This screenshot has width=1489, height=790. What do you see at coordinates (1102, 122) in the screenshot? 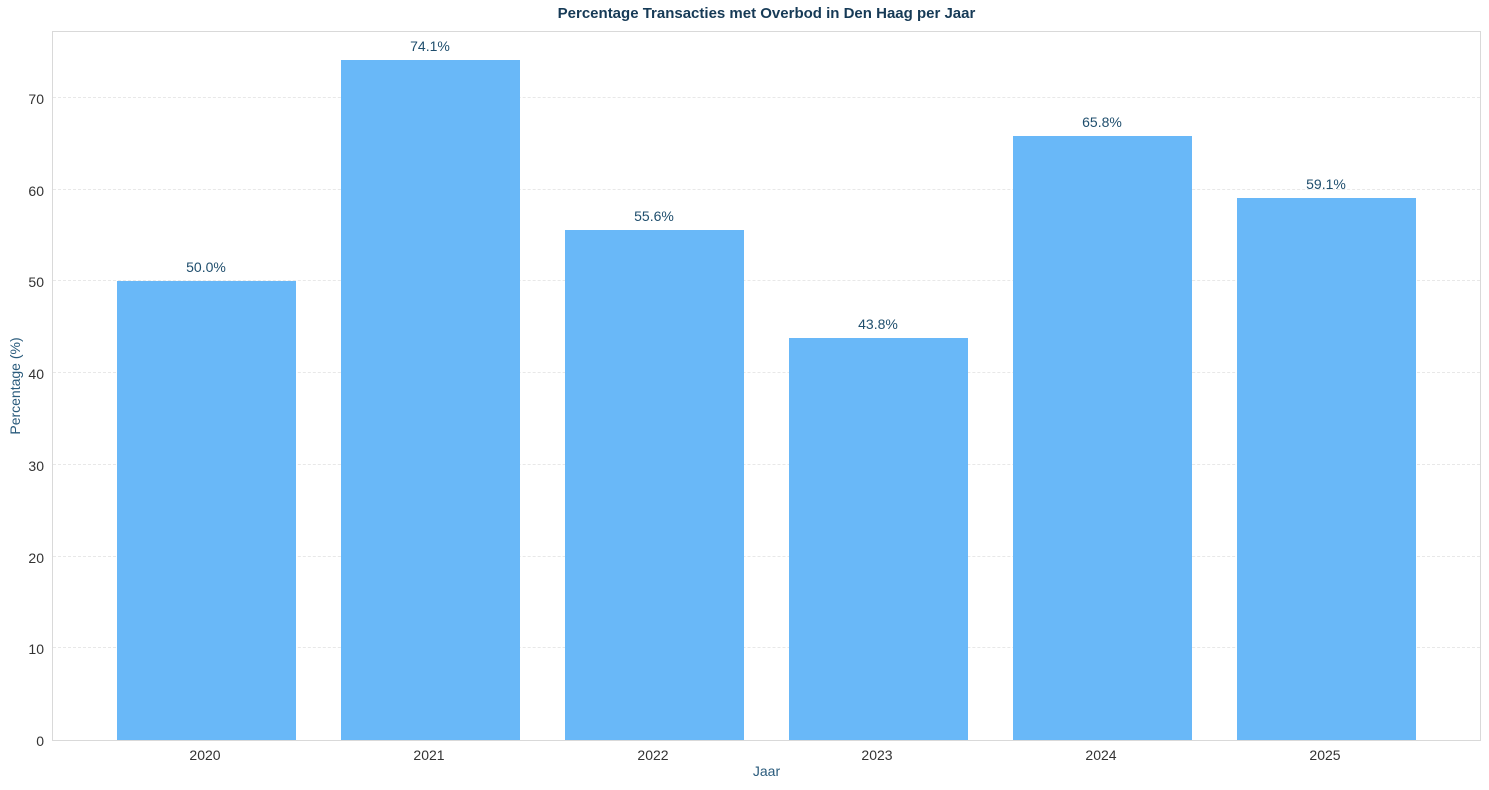
I see `value-label-2024: 65.8%` at bounding box center [1102, 122].